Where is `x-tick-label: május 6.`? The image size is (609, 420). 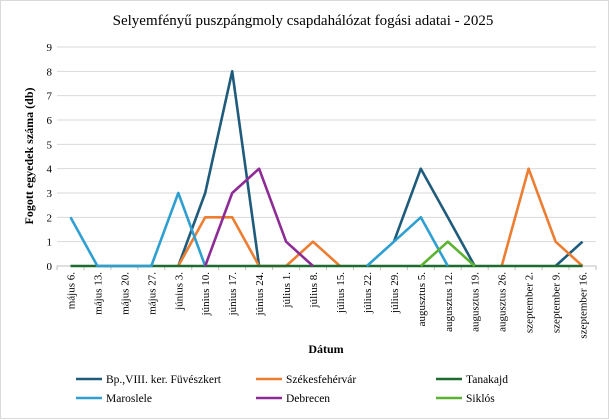 x-tick-label: május 6. is located at coordinates (71, 291).